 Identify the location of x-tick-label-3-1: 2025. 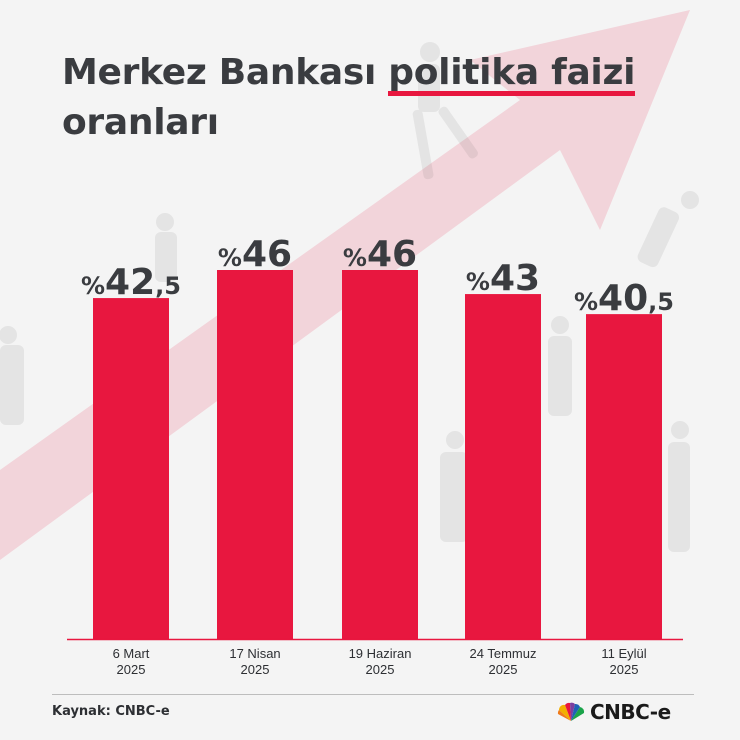
(503, 669).